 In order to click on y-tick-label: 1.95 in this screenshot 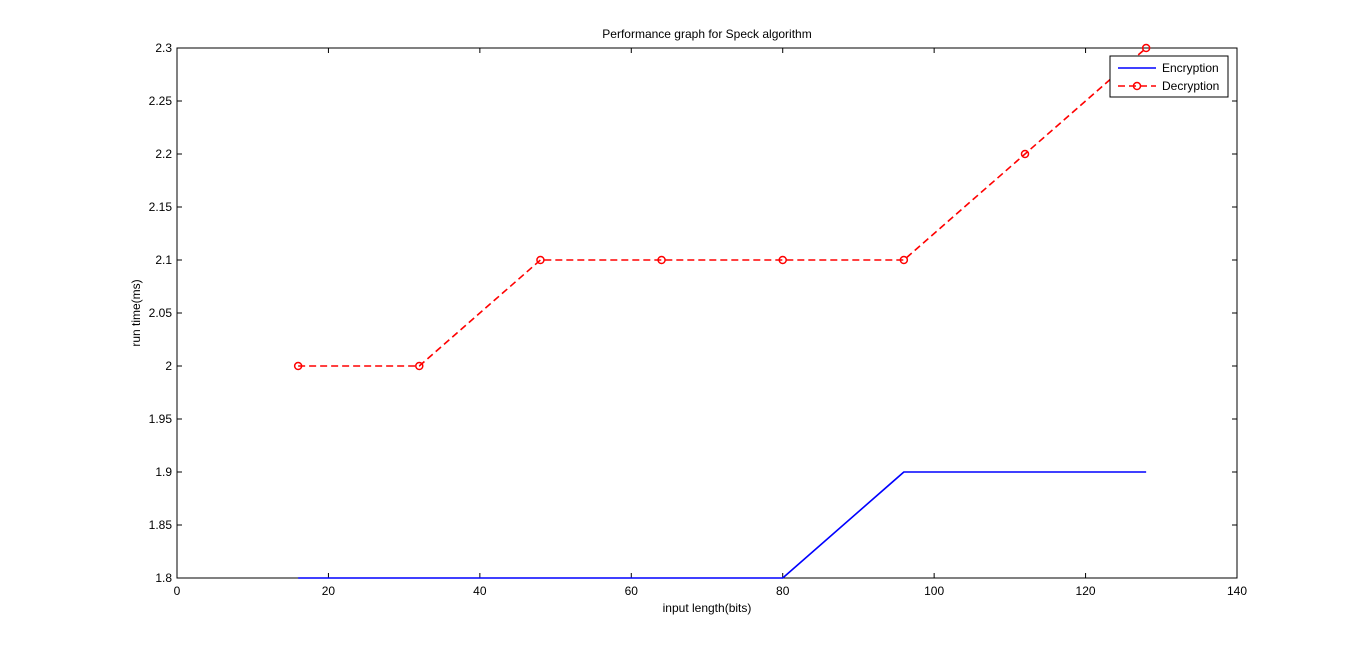, I will do `click(161, 419)`.